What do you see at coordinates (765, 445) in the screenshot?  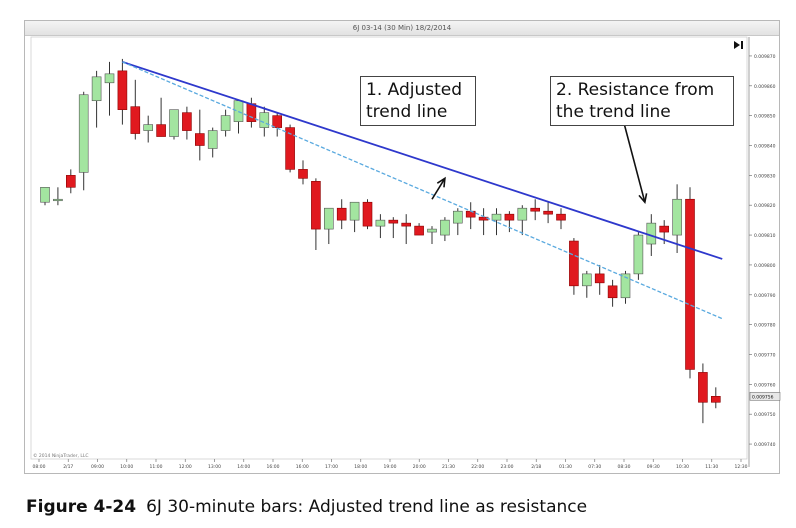 I see `y-tick-label: 0.009740` at bounding box center [765, 445].